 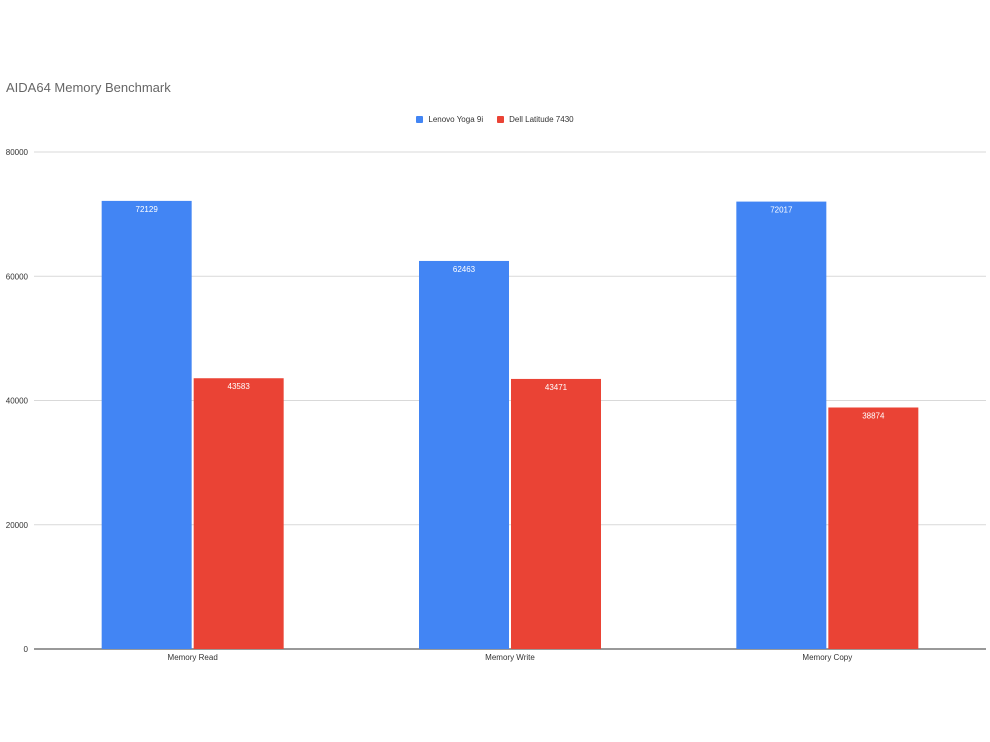 What do you see at coordinates (464, 269) in the screenshot?
I see `data-label: 62463` at bounding box center [464, 269].